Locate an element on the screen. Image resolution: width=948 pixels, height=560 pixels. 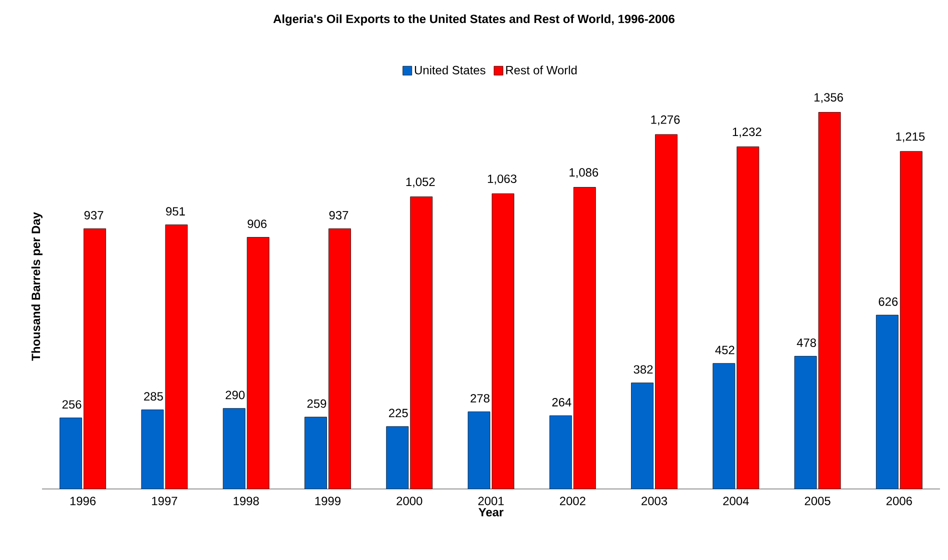
x-tick-label: 2003 is located at coordinates (655, 501).